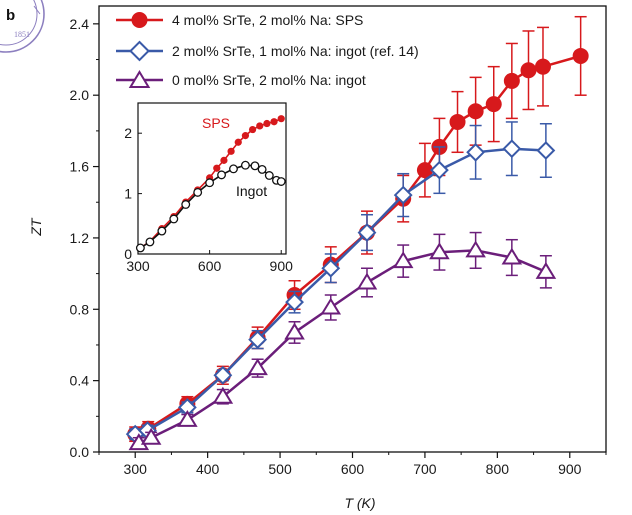 The width and height of the screenshot is (632, 515). I want to click on legend-label-sps: 4 mol% SrTe, 2 mol% Na: SPS, so click(267, 20).